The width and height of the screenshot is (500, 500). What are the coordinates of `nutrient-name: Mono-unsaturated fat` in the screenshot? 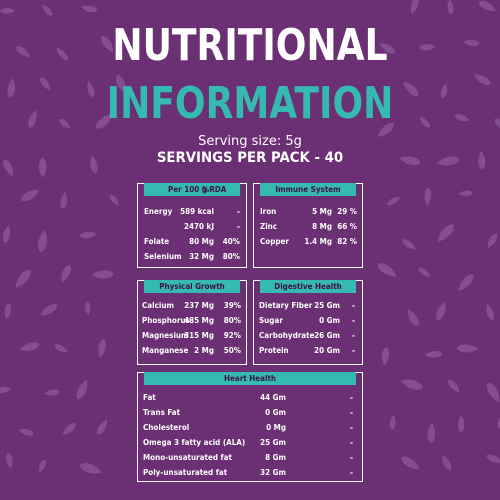 It's located at (187, 457).